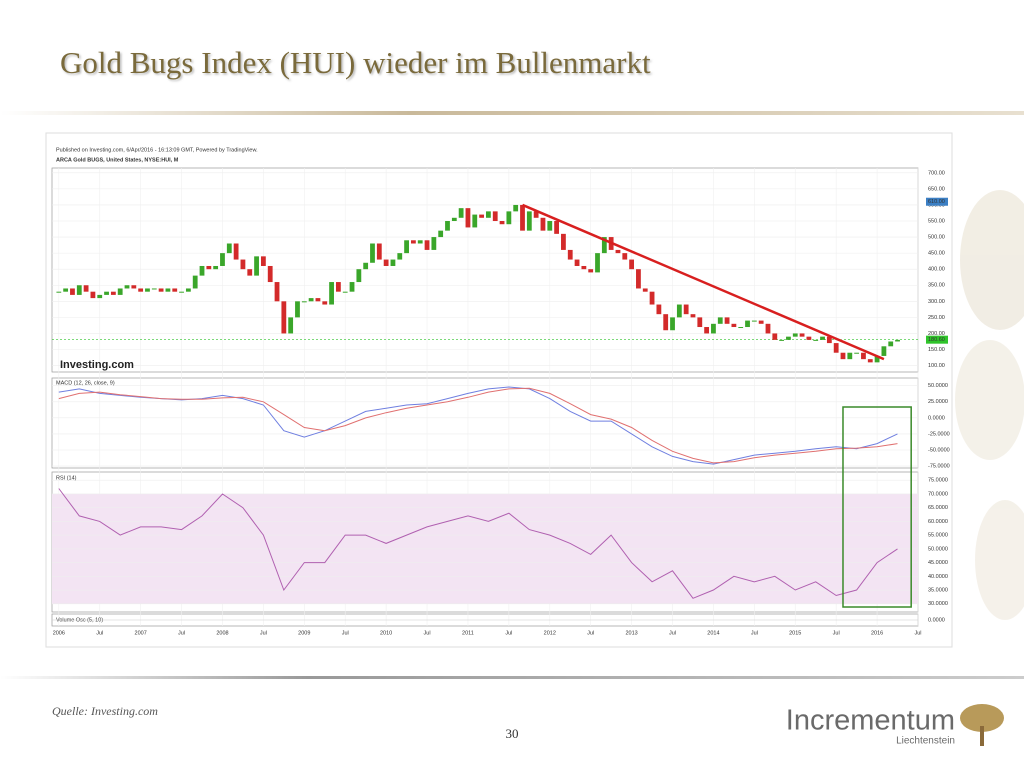  I want to click on y-tick-label: 150.00, so click(936, 350).